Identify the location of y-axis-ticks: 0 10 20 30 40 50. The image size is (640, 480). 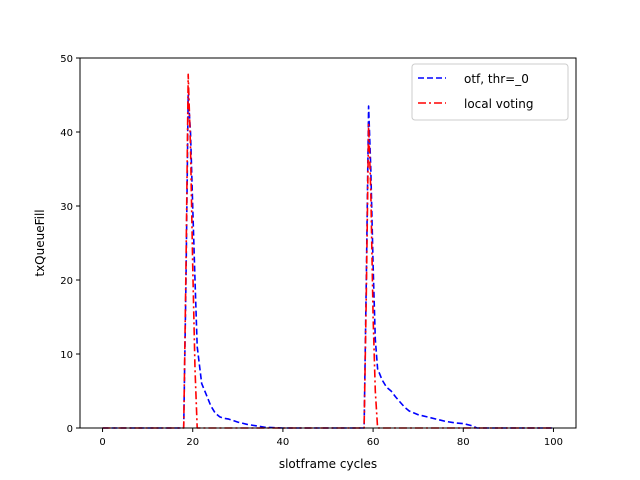
(70, 244).